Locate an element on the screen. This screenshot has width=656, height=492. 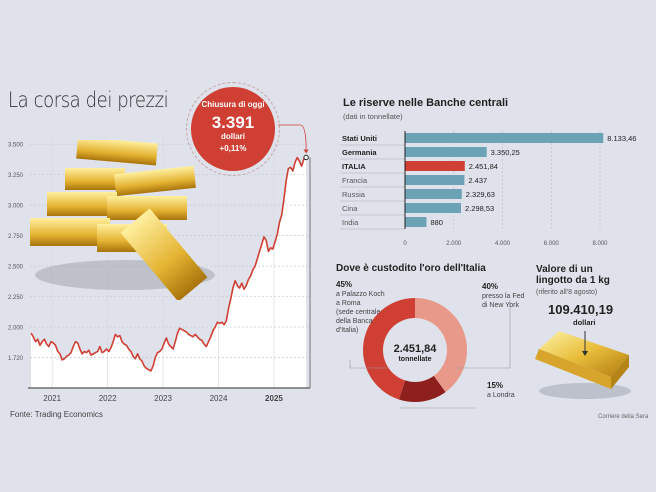
bar-value-label: 8.133,46 is located at coordinates (621, 138).